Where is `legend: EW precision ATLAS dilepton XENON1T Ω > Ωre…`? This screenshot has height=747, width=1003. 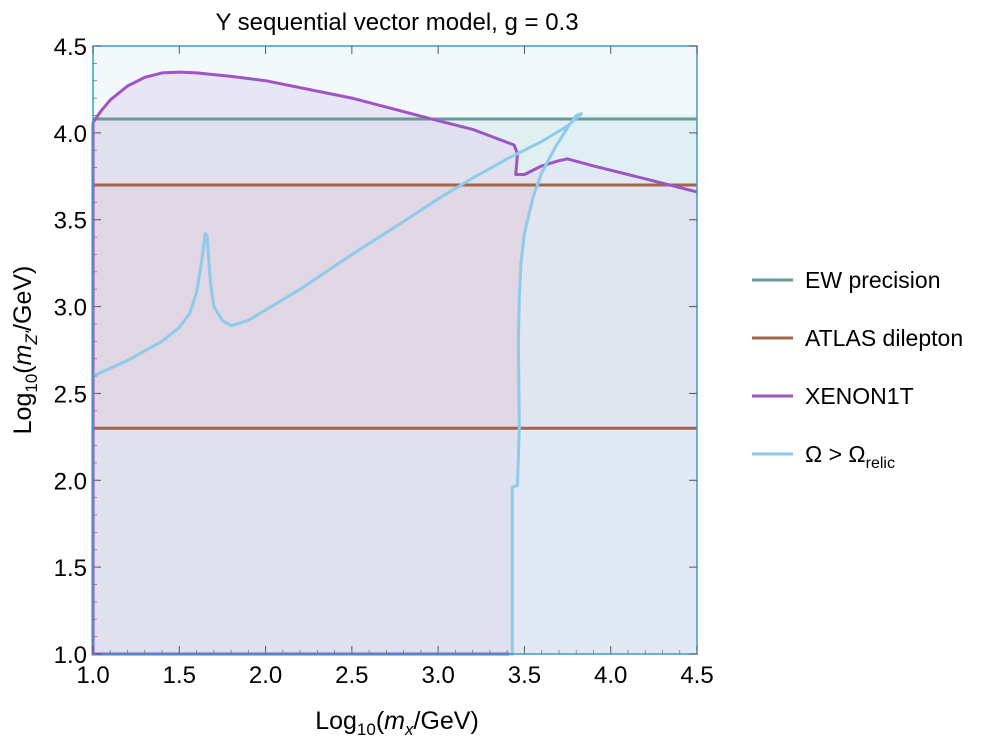 legend: EW precision ATLAS dilepton XENON1T Ω > Ωre… is located at coordinates (857, 369).